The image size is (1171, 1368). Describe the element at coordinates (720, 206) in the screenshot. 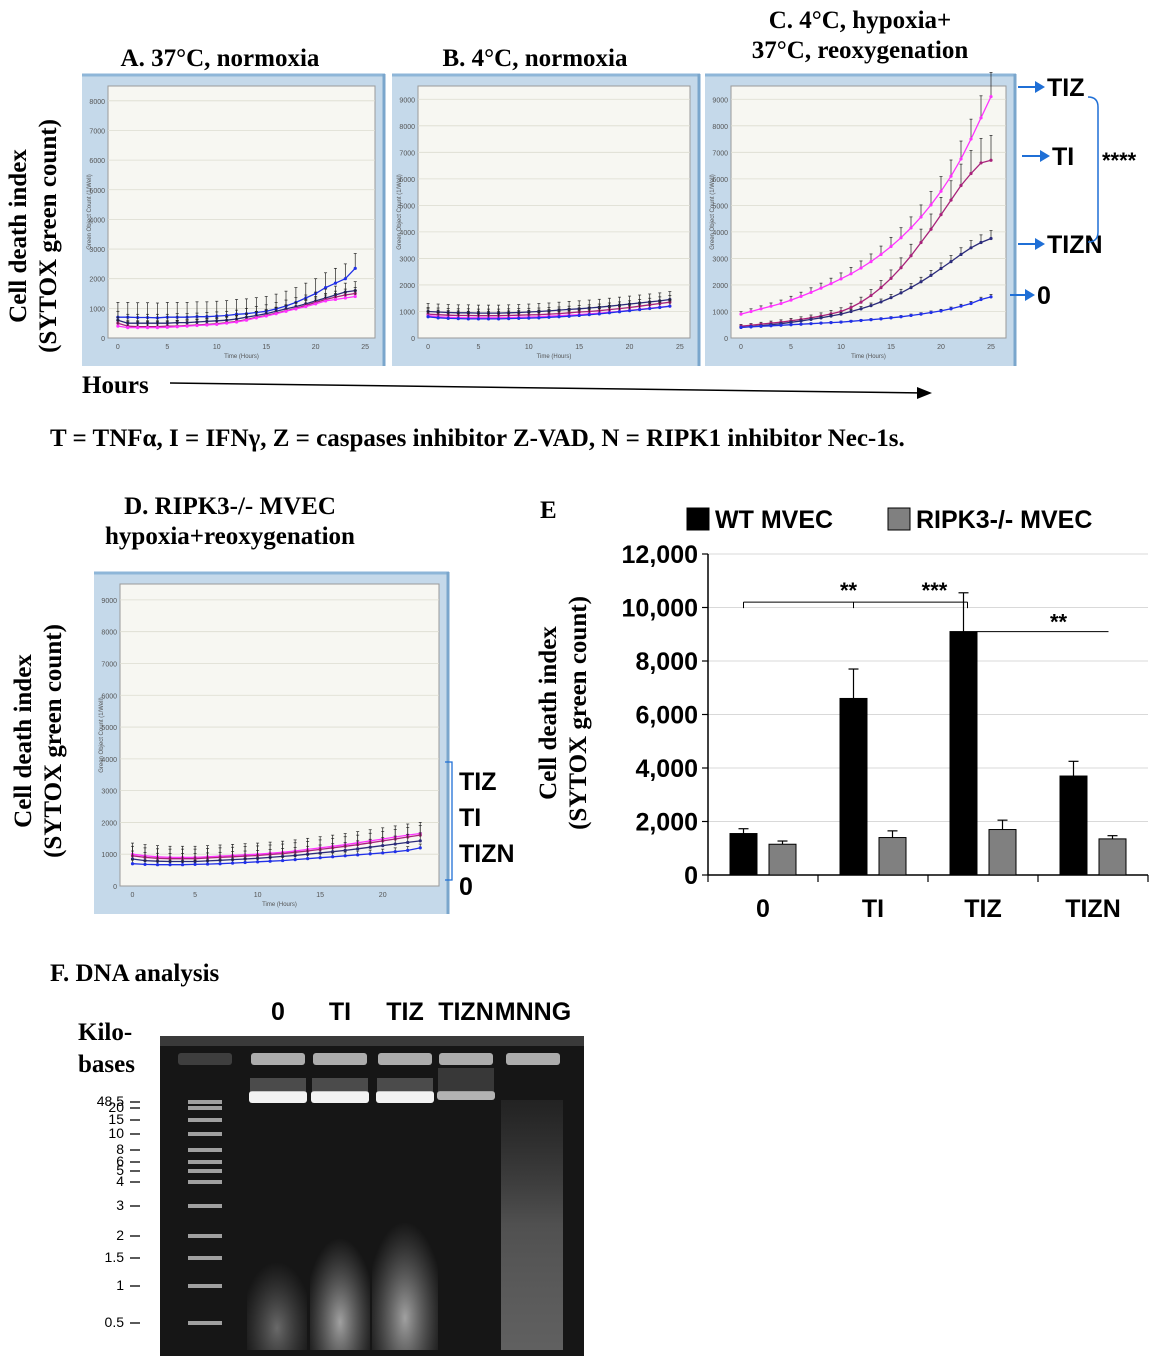

I see `ytick-label-c-4: 5000` at that location.